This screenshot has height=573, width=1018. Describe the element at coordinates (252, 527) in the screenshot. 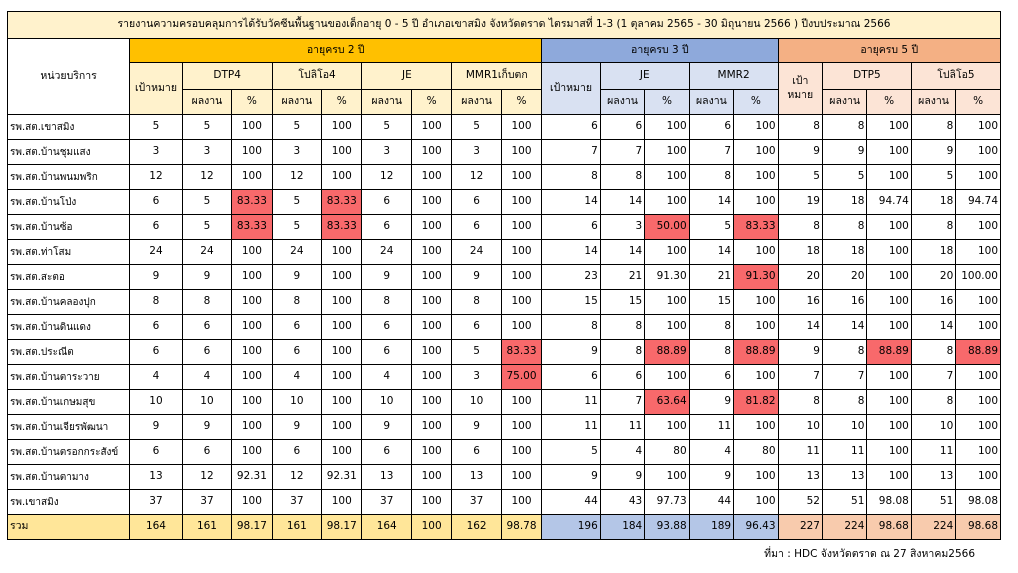

I see `table-cell: 98.17` at that location.